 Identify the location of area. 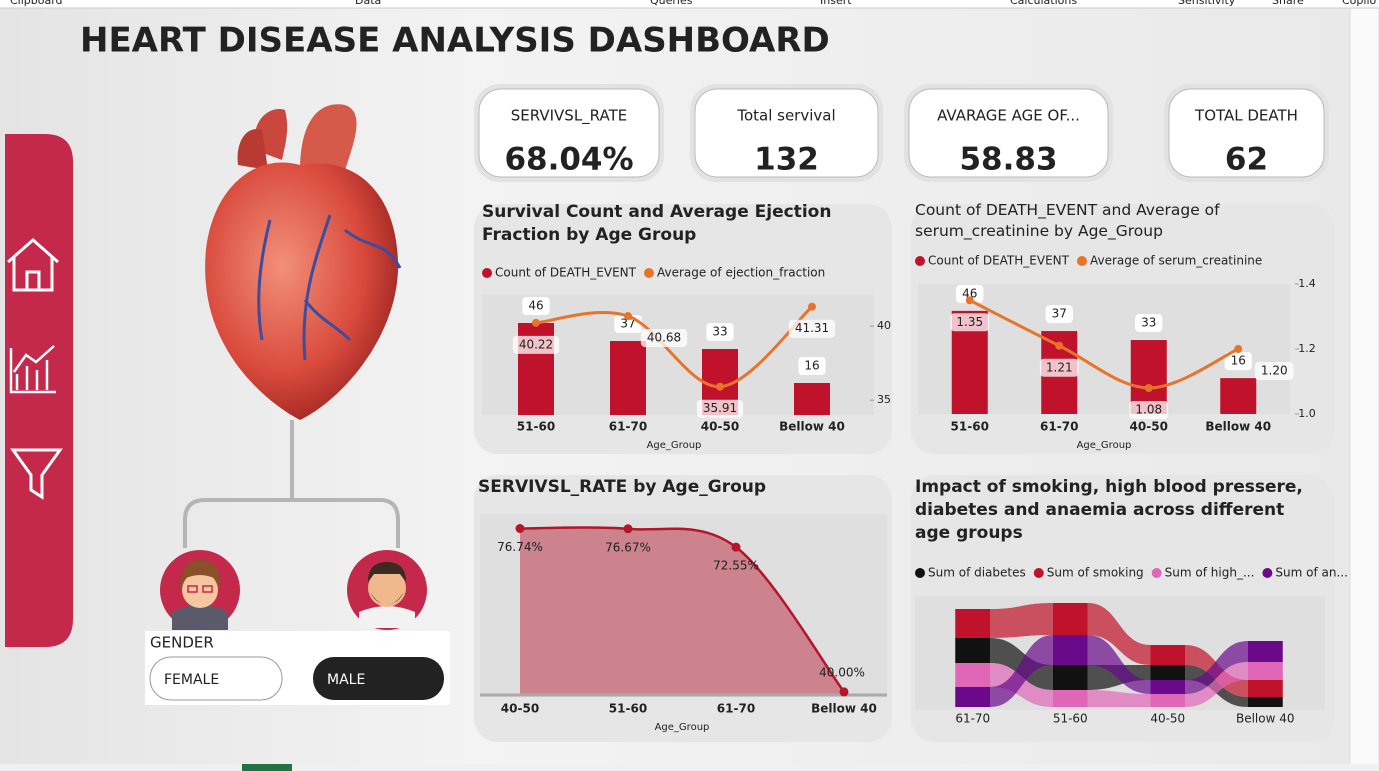
(682, 611).